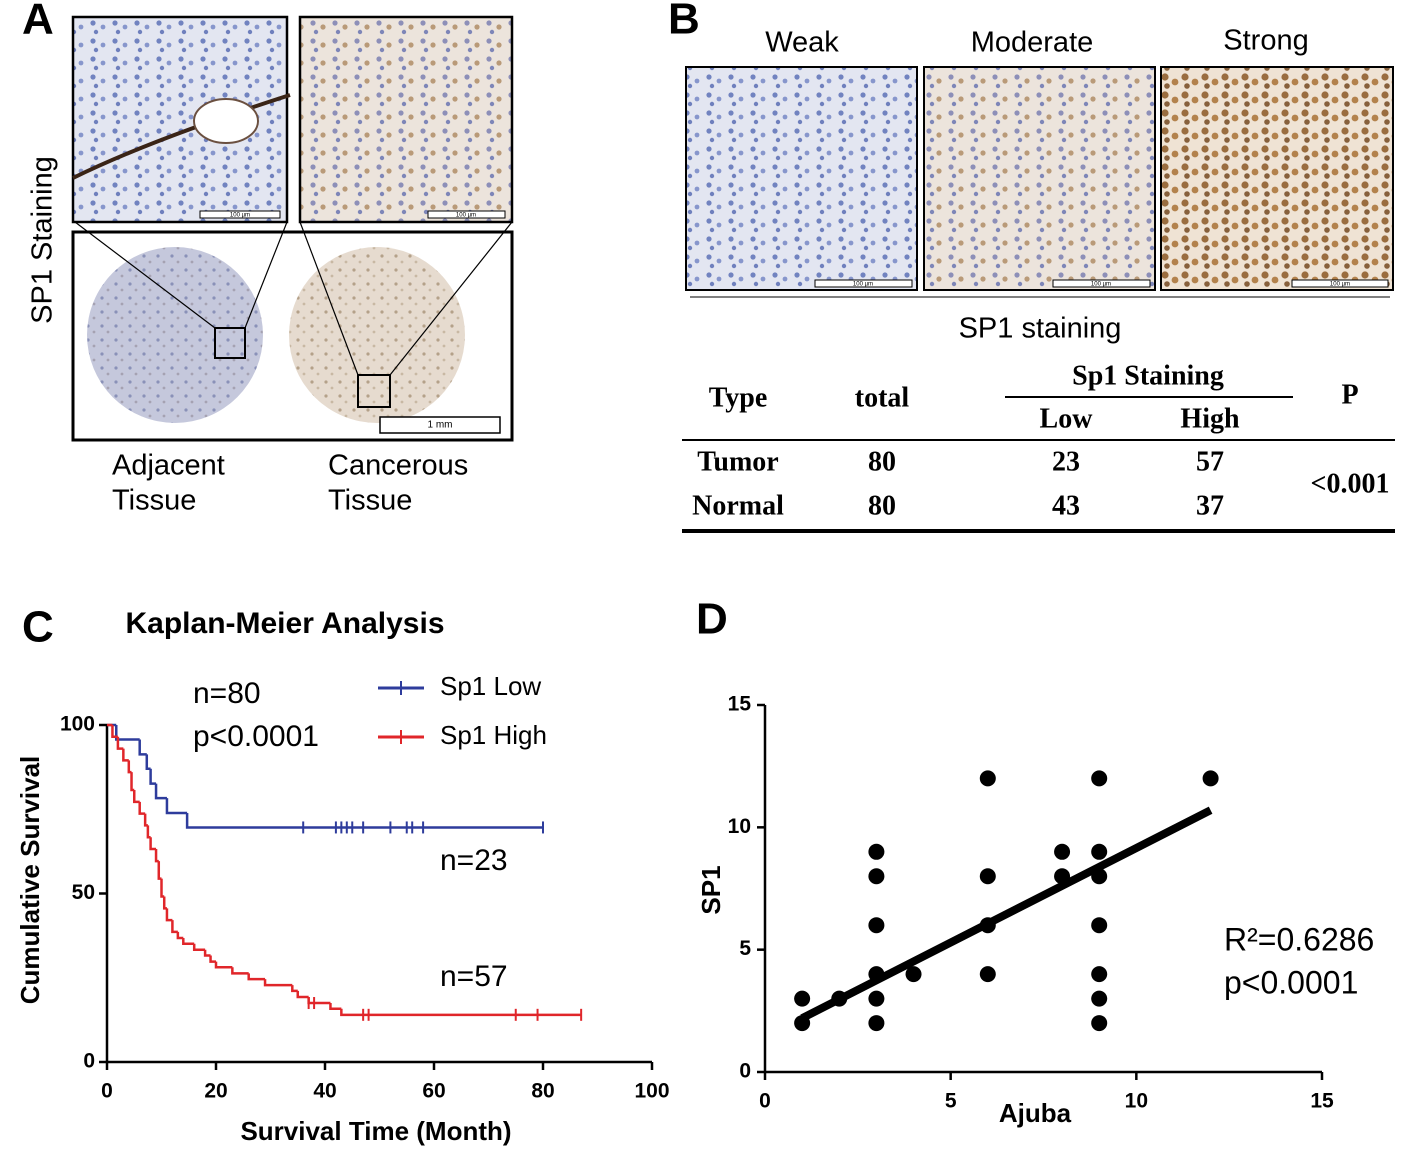 The height and width of the screenshot is (1152, 1418). I want to click on legend-label: Sp1 High, so click(493, 735).